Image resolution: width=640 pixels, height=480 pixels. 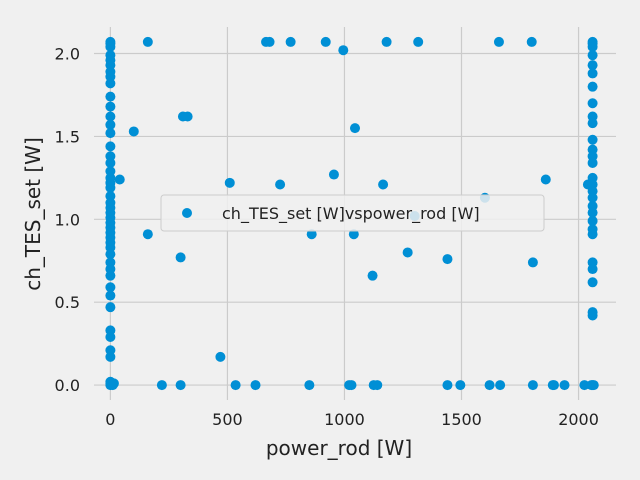 I want to click on x-tick-label: 1000, so click(x=344, y=419).